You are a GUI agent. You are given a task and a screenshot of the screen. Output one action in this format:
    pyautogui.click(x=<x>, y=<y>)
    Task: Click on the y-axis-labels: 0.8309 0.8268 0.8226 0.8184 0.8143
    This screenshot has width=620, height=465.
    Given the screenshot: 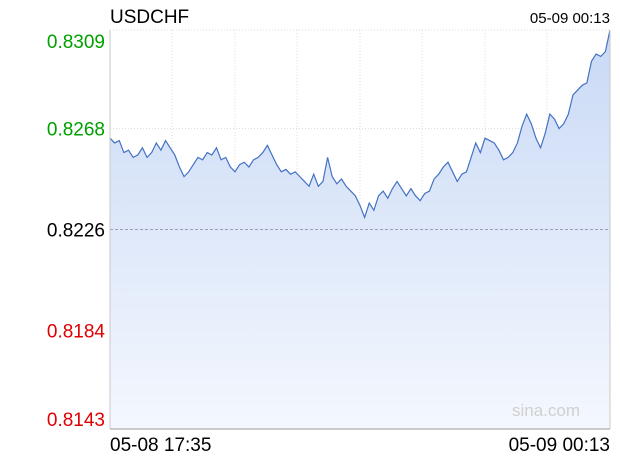 What is the action you would take?
    pyautogui.click(x=76, y=231)
    